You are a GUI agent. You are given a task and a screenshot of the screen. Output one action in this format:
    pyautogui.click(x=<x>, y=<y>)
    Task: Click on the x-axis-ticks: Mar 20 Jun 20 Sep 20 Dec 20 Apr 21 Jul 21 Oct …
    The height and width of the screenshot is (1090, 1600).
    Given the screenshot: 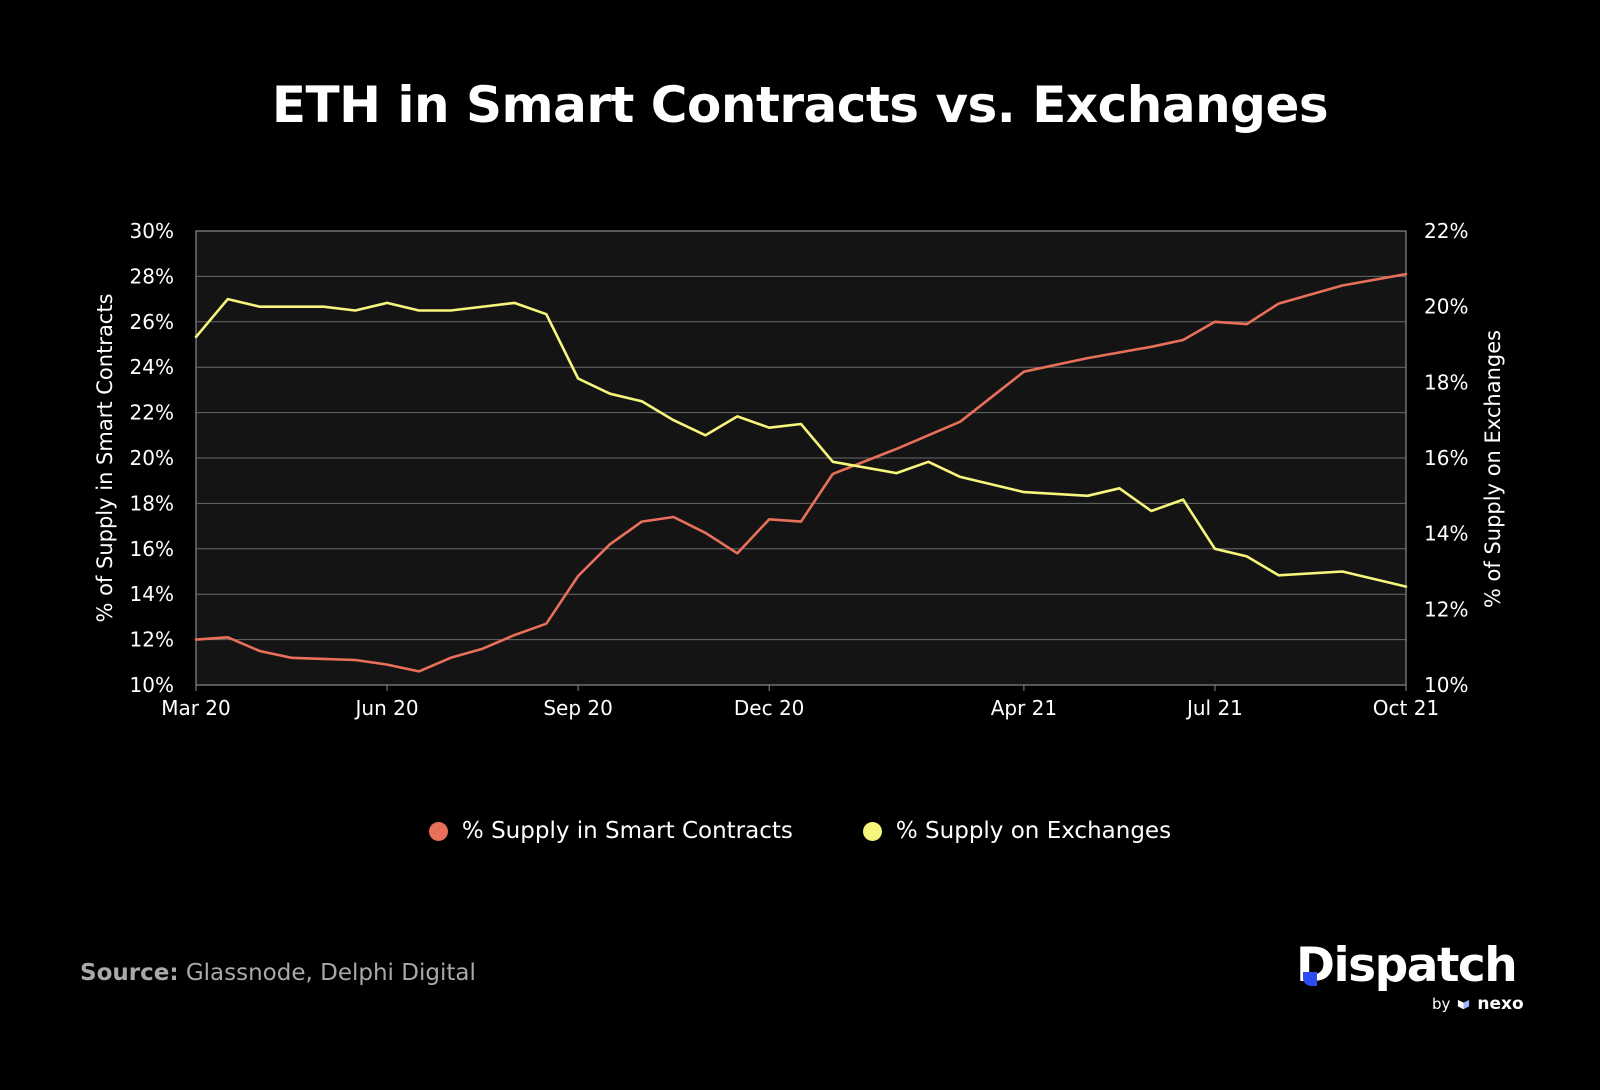 What is the action you would take?
    pyautogui.click(x=800, y=702)
    